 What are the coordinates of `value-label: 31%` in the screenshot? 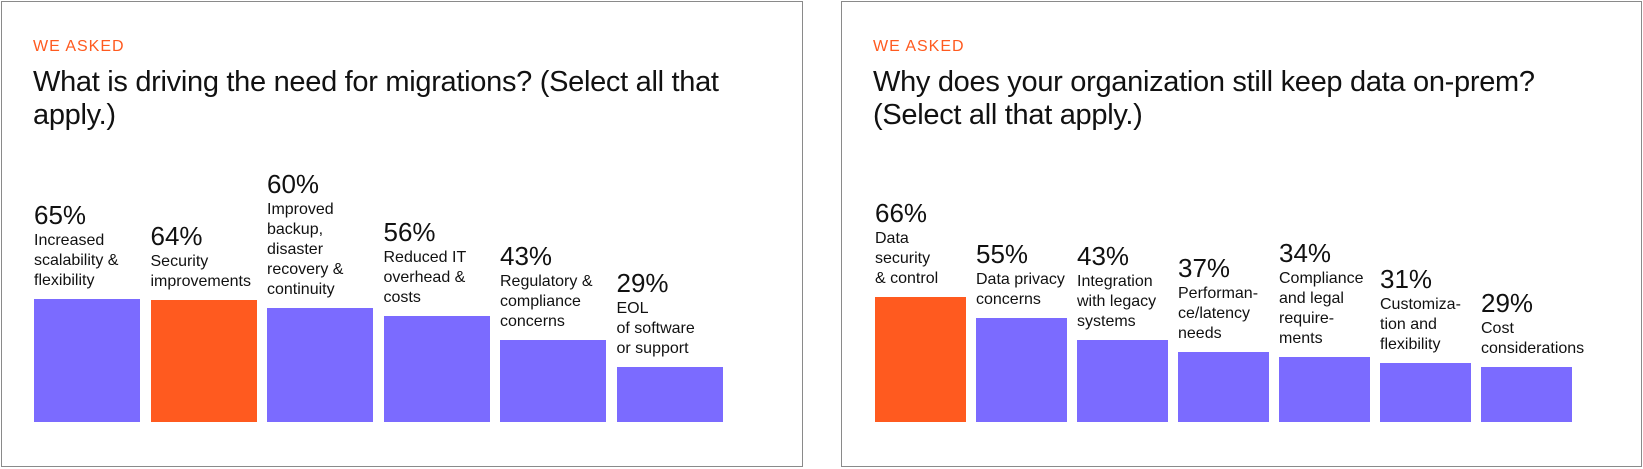 It's located at (1406, 279).